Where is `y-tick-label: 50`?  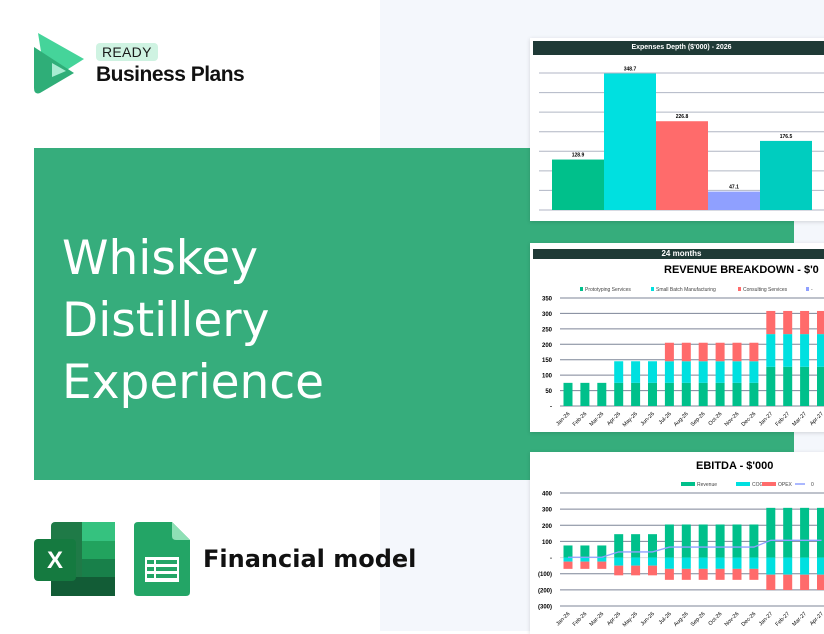
y-tick-label: 50 is located at coordinates (548, 392).